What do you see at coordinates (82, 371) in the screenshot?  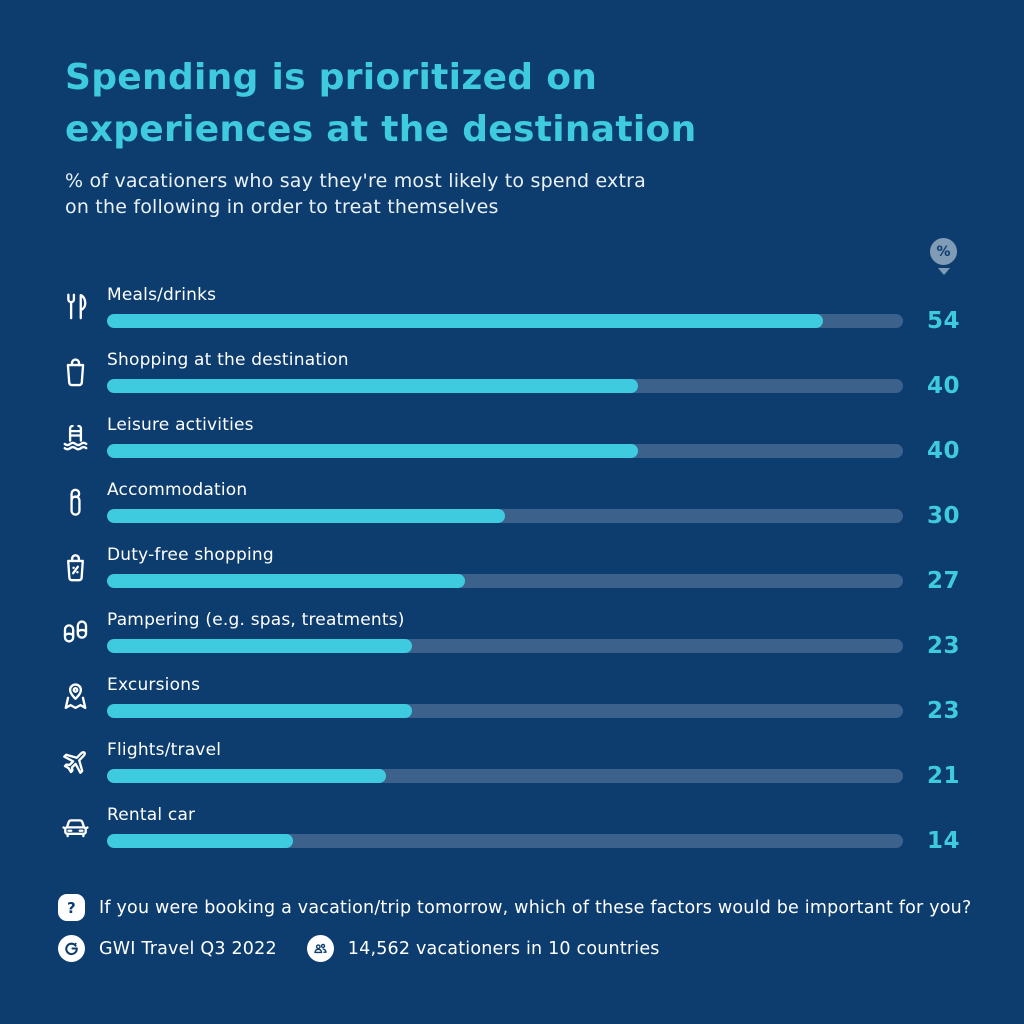 I see `shopping-bag-icon` at bounding box center [82, 371].